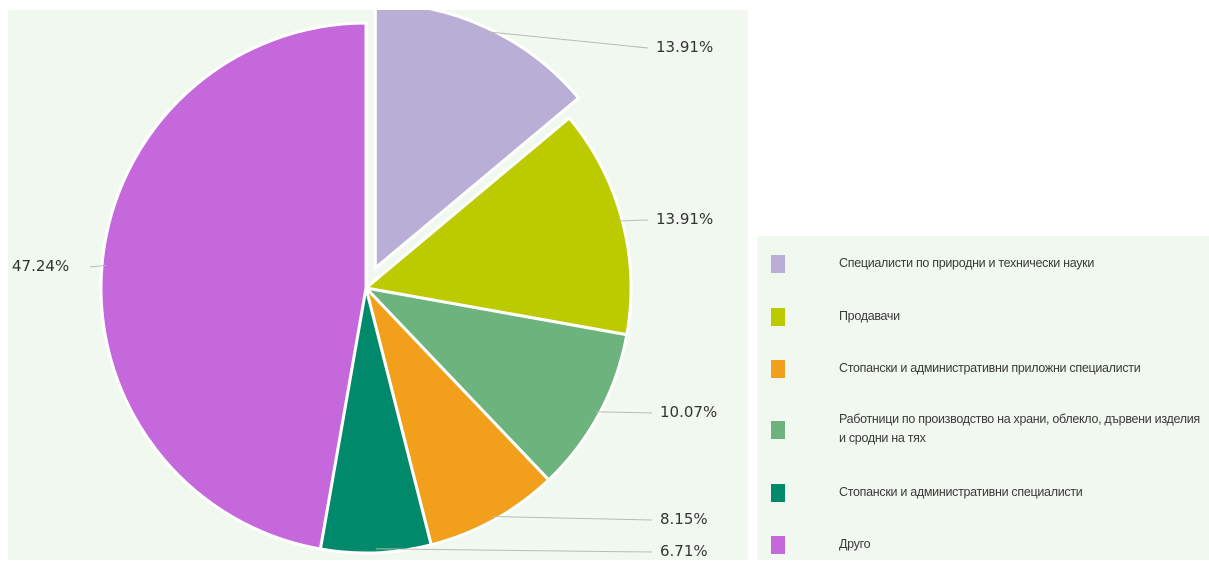  Describe the element at coordinates (684, 519) in the screenshot. I see `data-label: 8.15%` at that location.